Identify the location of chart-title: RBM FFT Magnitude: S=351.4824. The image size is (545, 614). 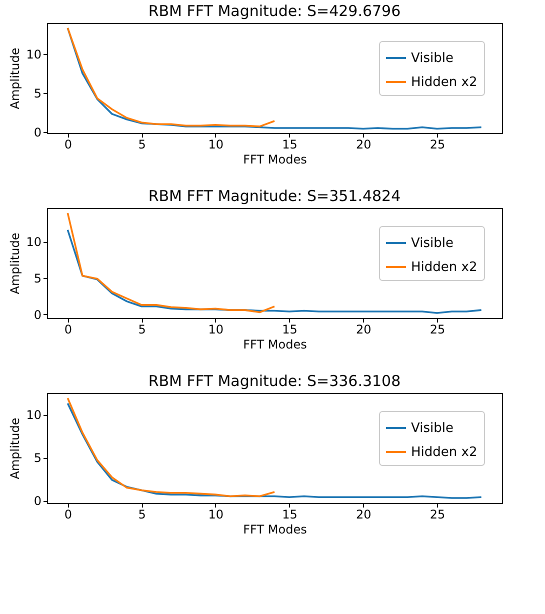
(274, 196).